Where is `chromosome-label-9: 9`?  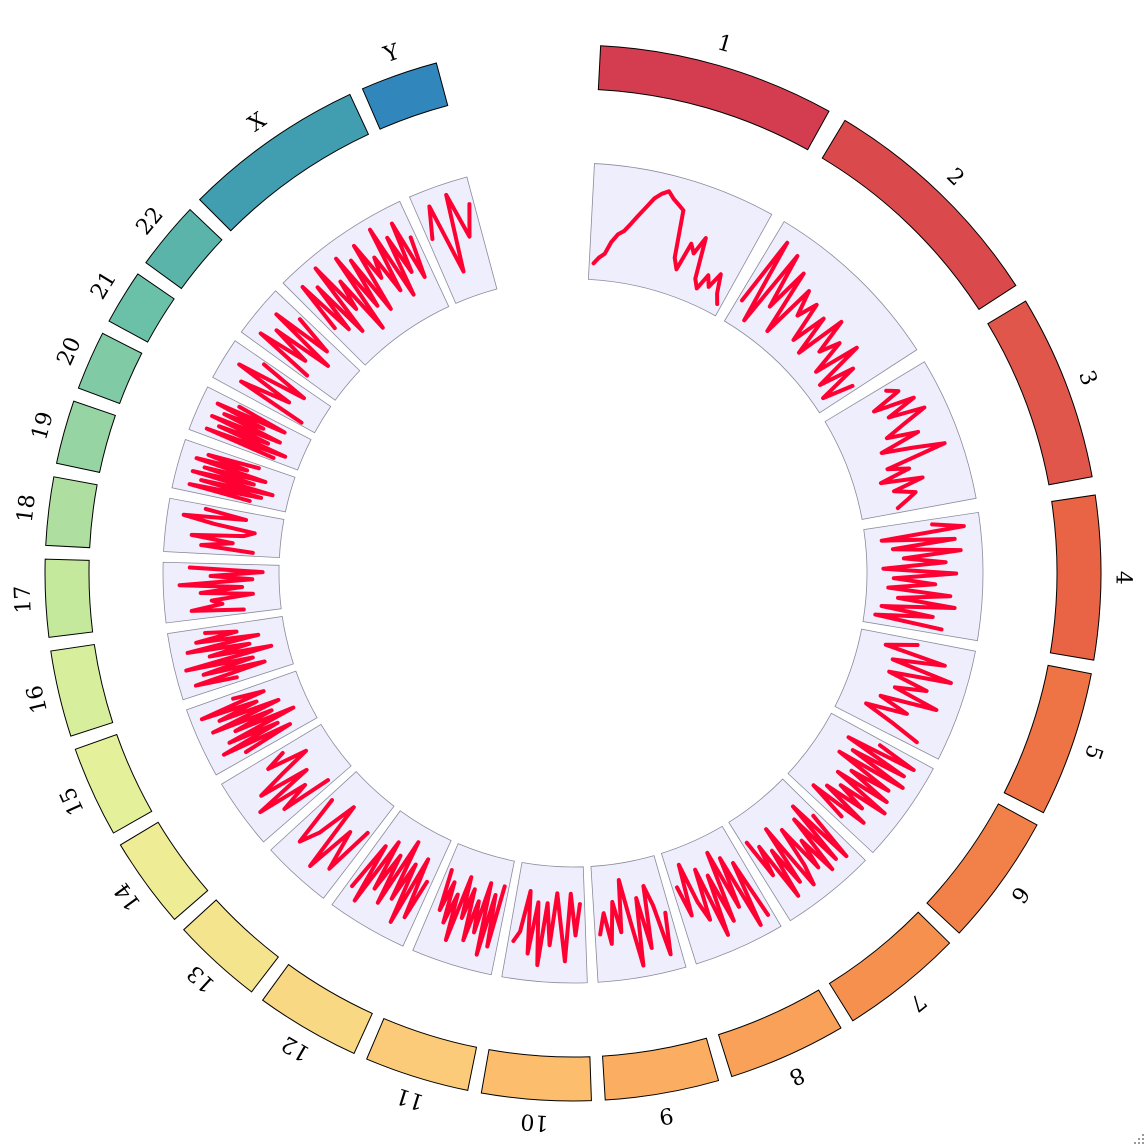 chromosome-label-9: 9 is located at coordinates (666, 1115).